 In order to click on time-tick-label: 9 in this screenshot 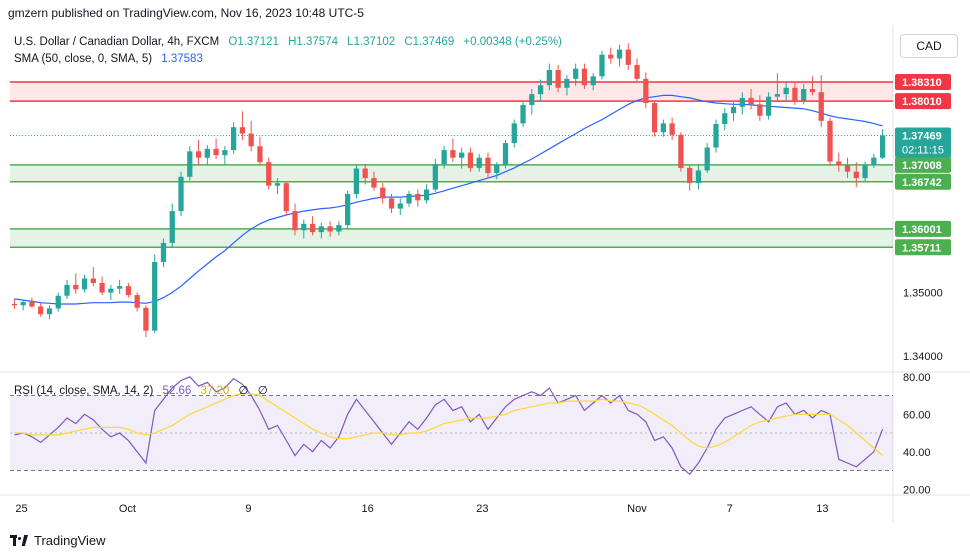, I will do `click(248, 509)`.